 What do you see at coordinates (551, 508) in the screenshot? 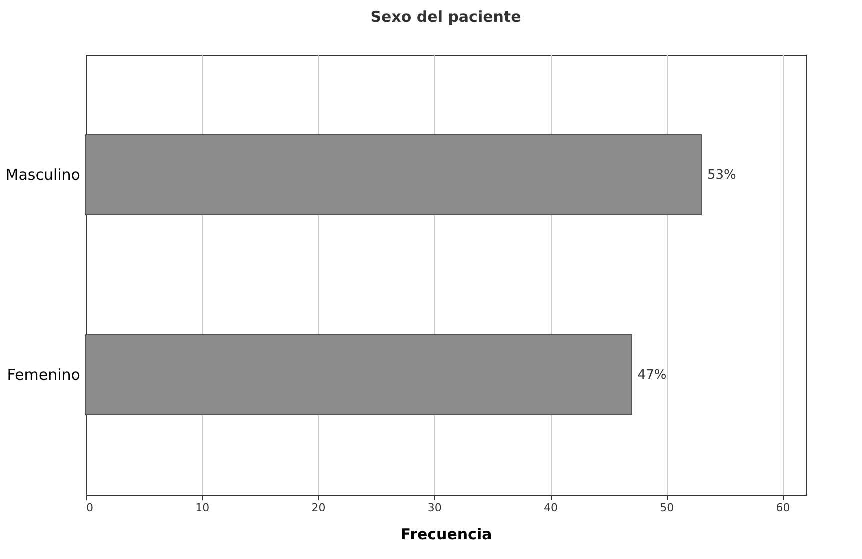
I see `x-tick-label: 40` at bounding box center [551, 508].